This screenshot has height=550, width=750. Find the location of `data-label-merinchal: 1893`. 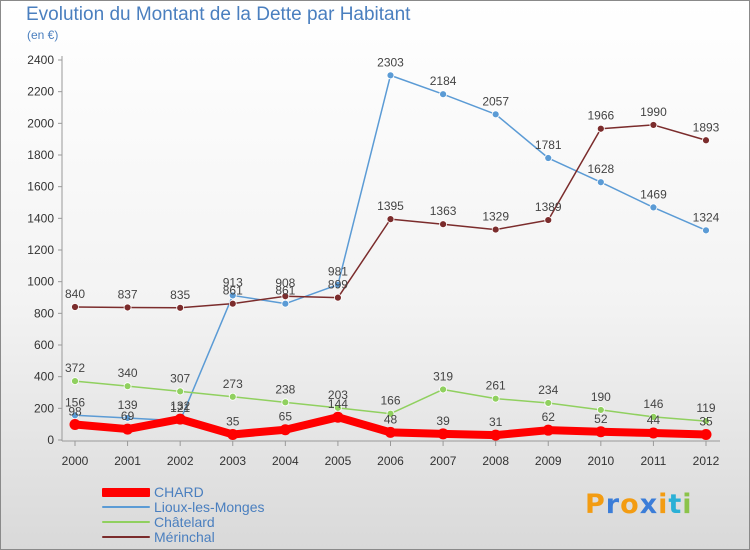

data-label-merinchal: 1893 is located at coordinates (706, 127).